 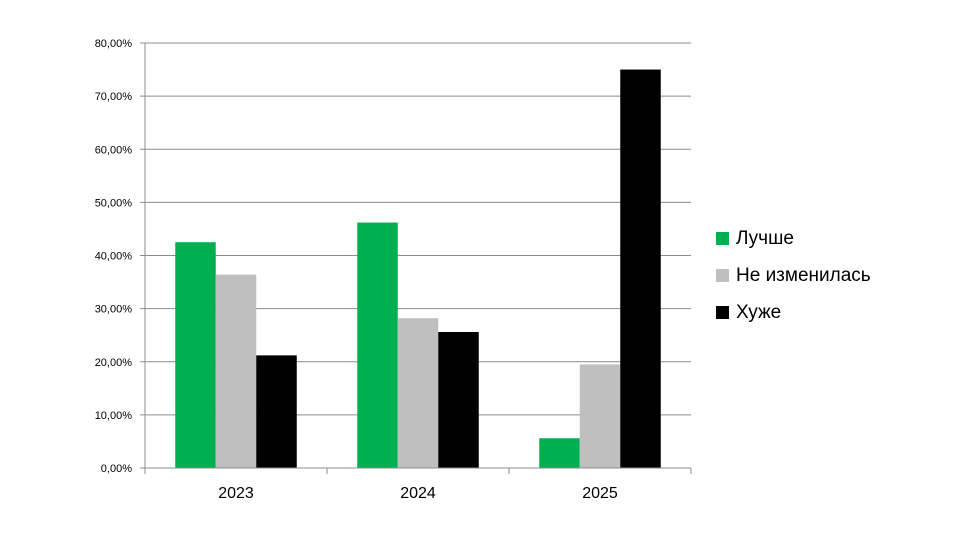 I want to click on legend-item: Не изменилась, so click(x=793, y=275).